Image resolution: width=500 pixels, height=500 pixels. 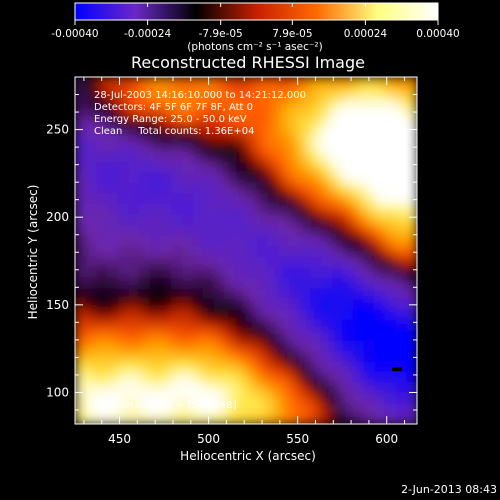 I want to click on info-line-clean: Clean Total counts: 1.36E+04, so click(x=174, y=131).